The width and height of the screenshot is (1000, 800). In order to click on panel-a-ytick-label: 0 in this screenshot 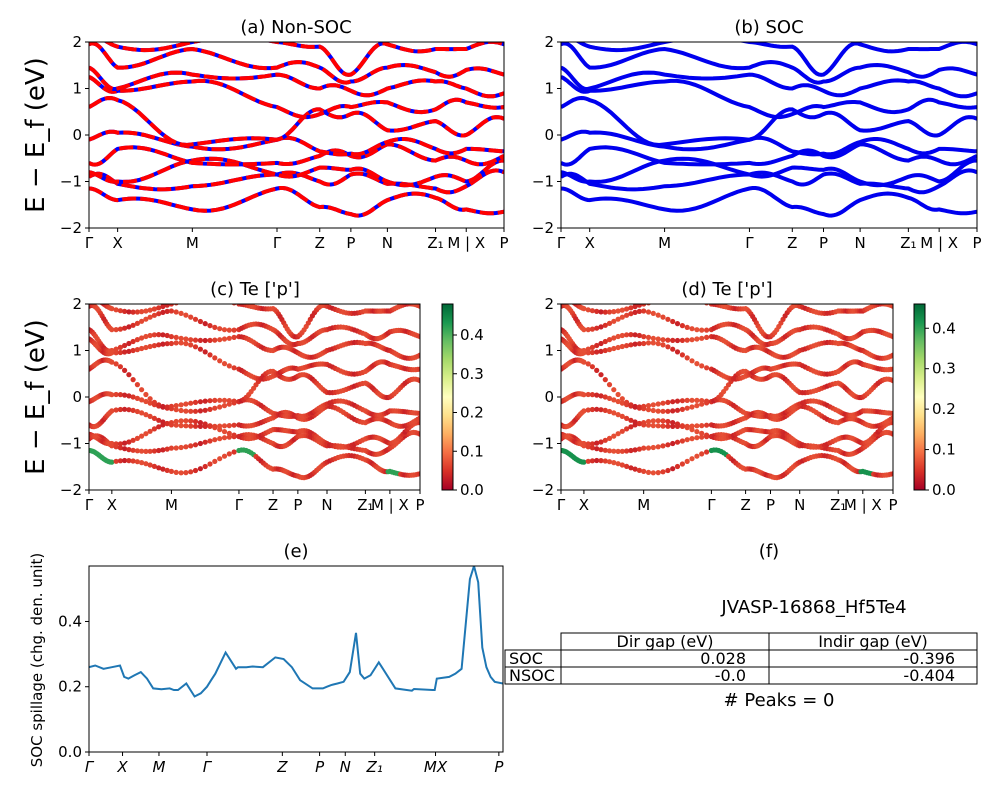, I will do `click(77, 135)`.